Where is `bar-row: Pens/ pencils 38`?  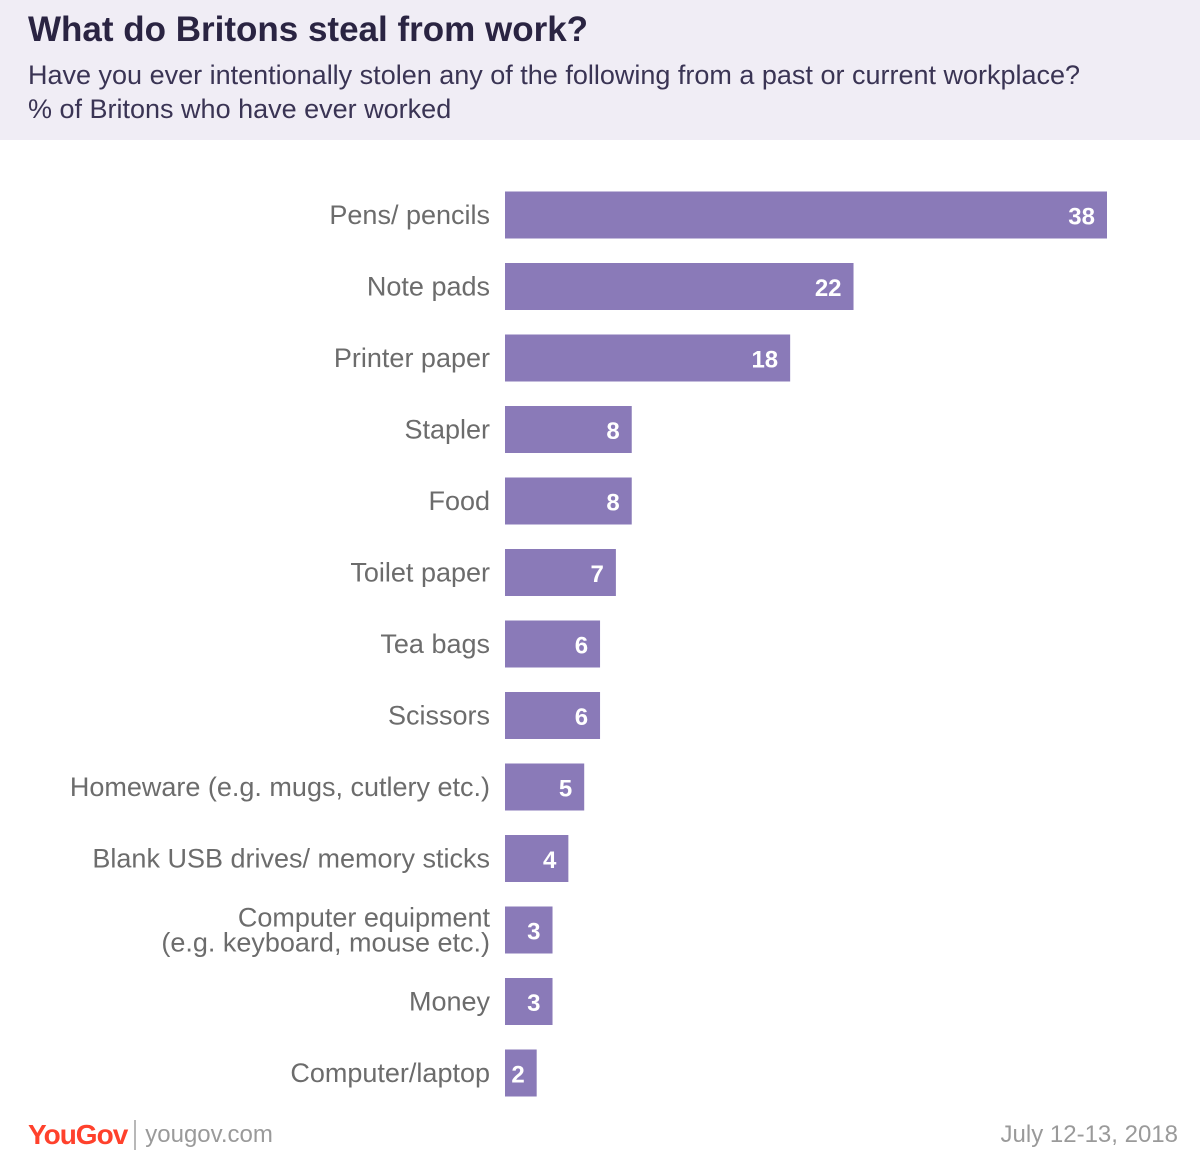 bar-row: Pens/ pencils 38 is located at coordinates (718, 215).